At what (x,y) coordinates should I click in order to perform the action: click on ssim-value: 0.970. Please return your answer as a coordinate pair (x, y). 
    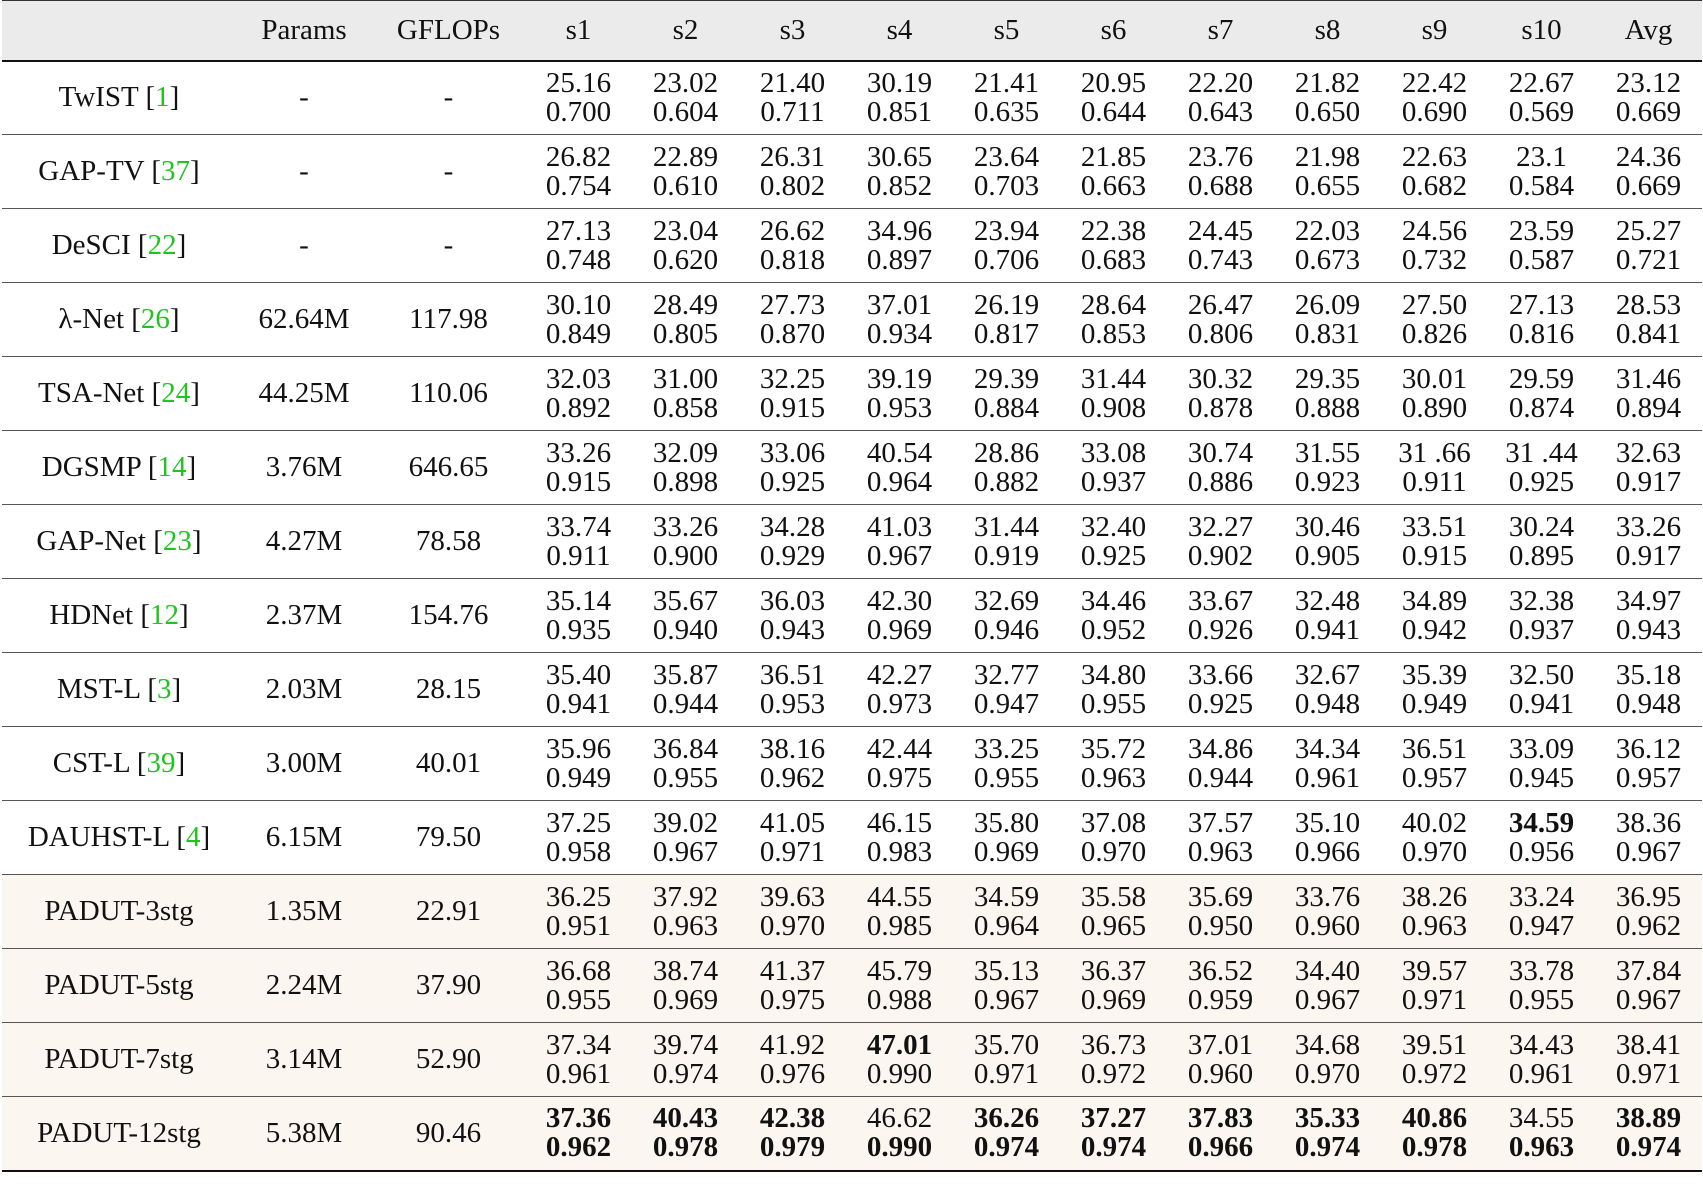
    Looking at the image, I should click on (1327, 1073).